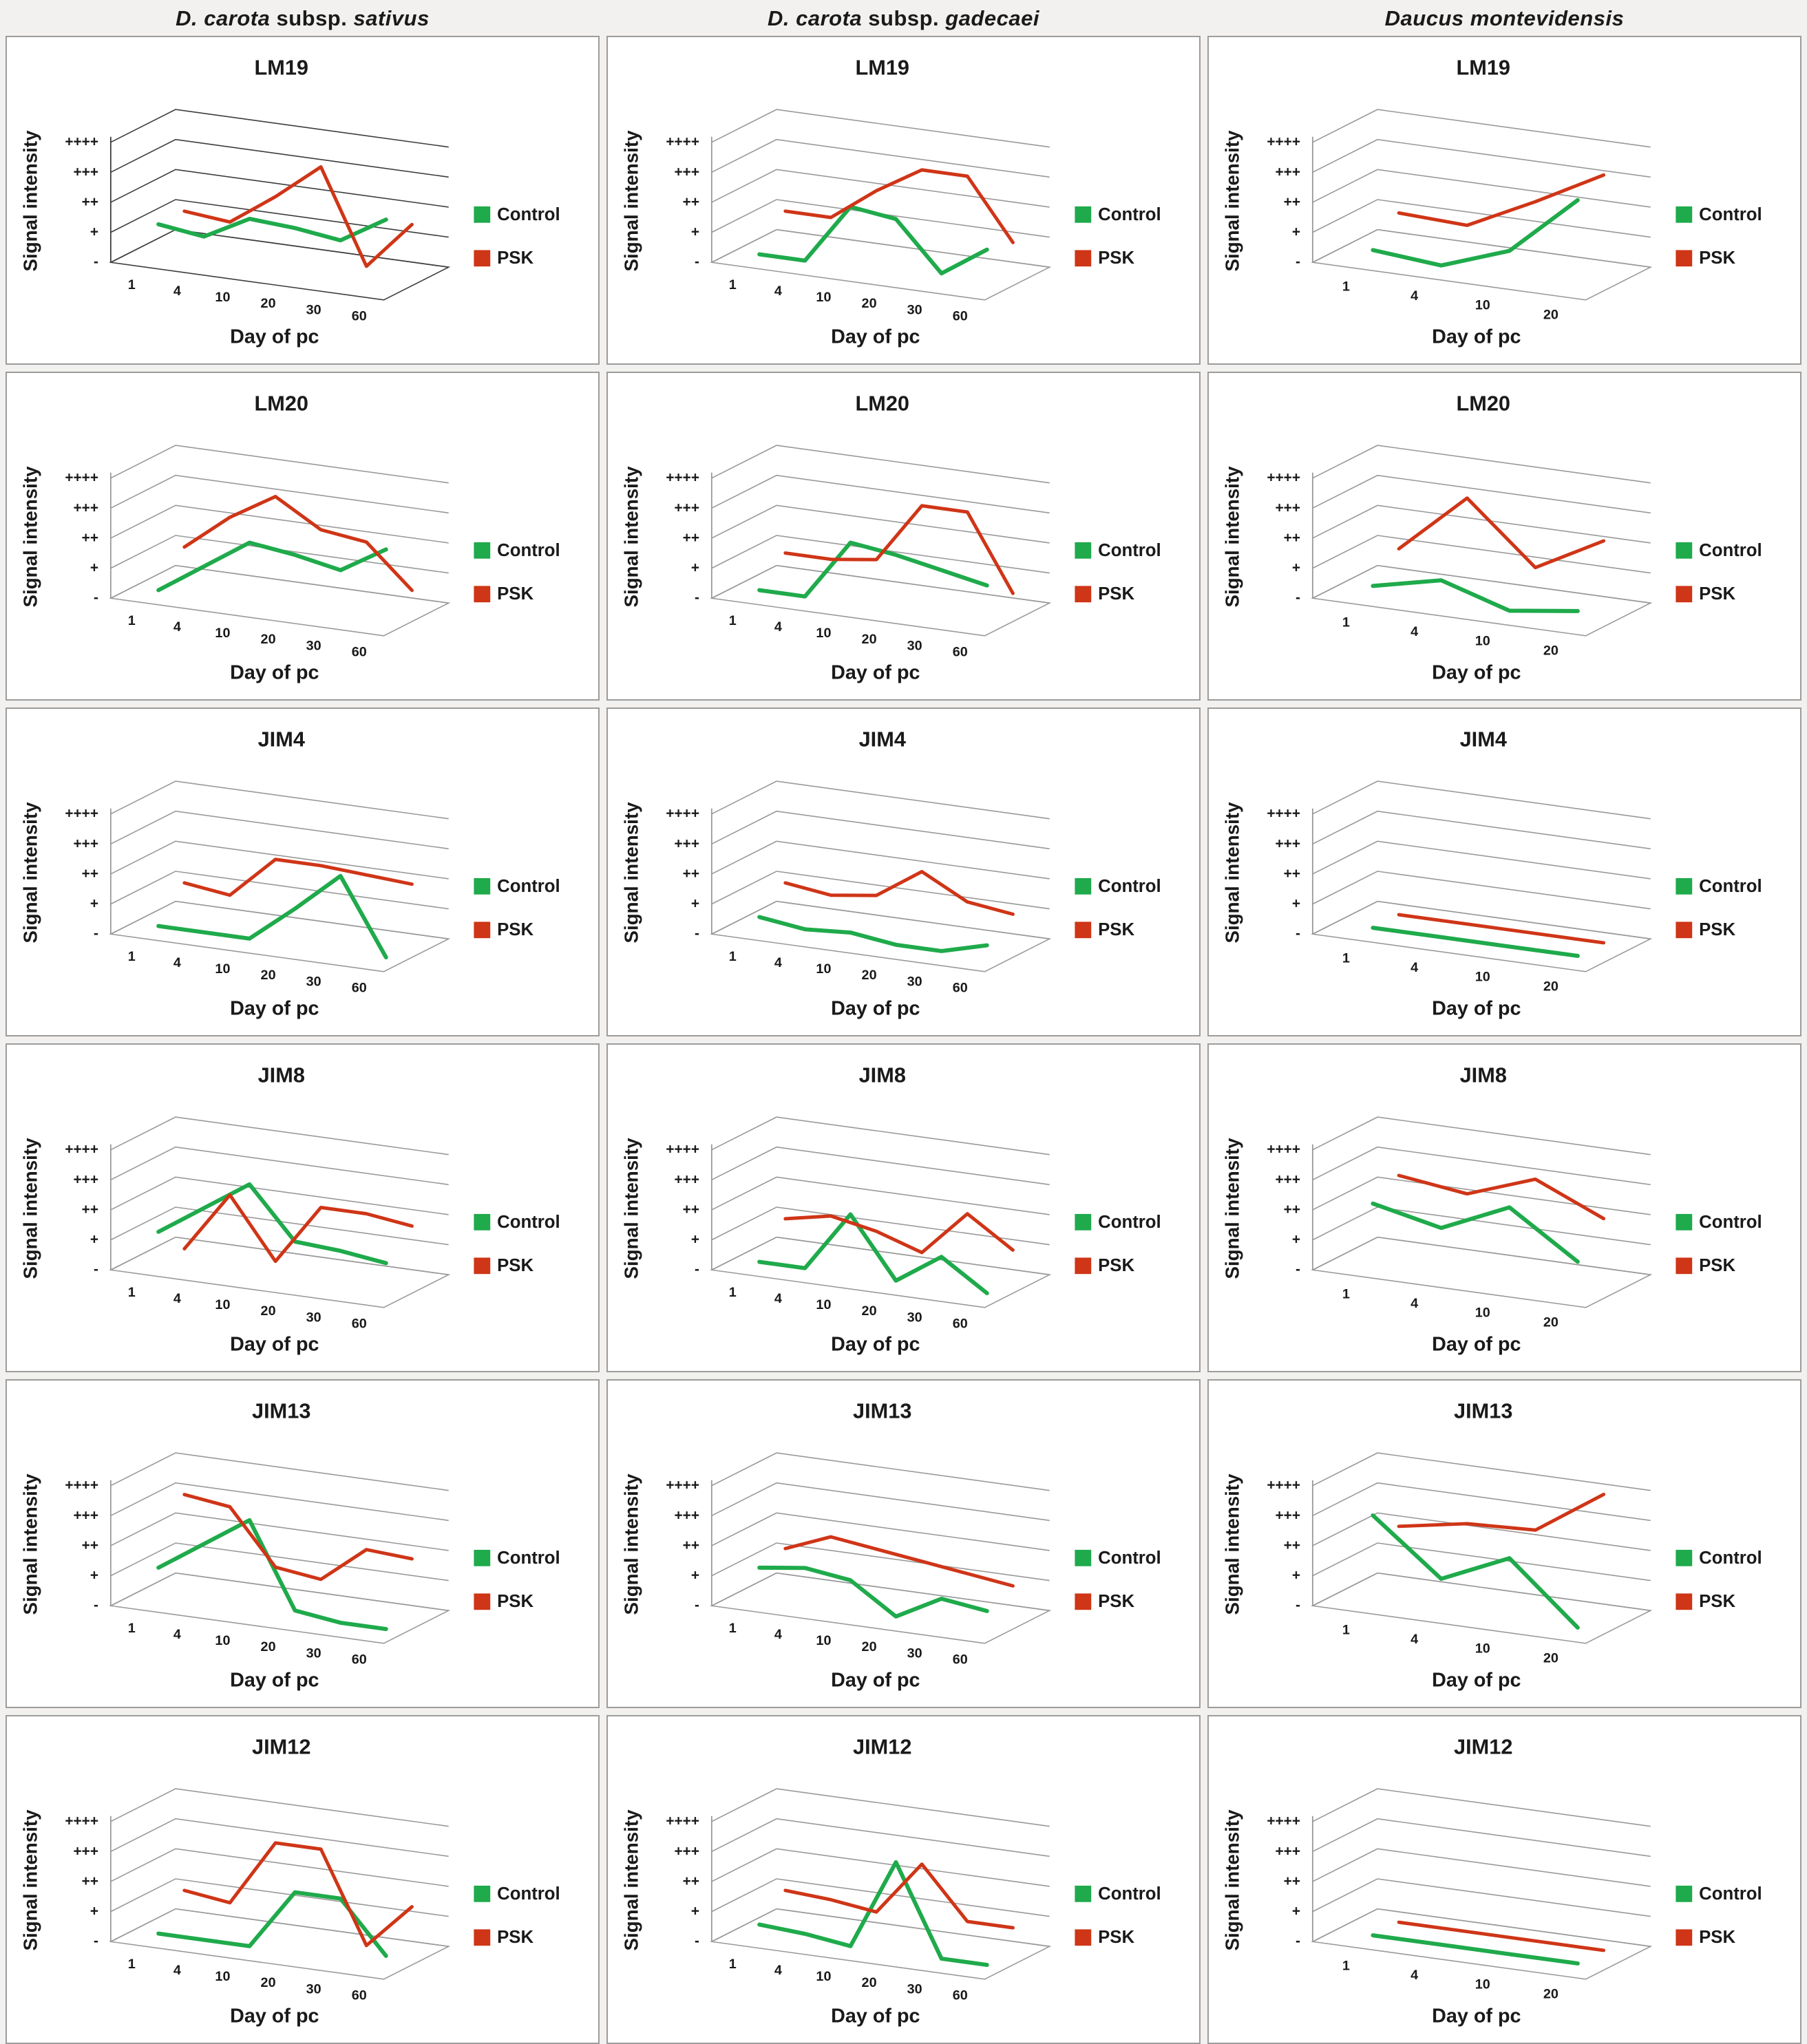  What do you see at coordinates (391, 18) in the screenshot?
I see `column-header-text: sativus` at bounding box center [391, 18].